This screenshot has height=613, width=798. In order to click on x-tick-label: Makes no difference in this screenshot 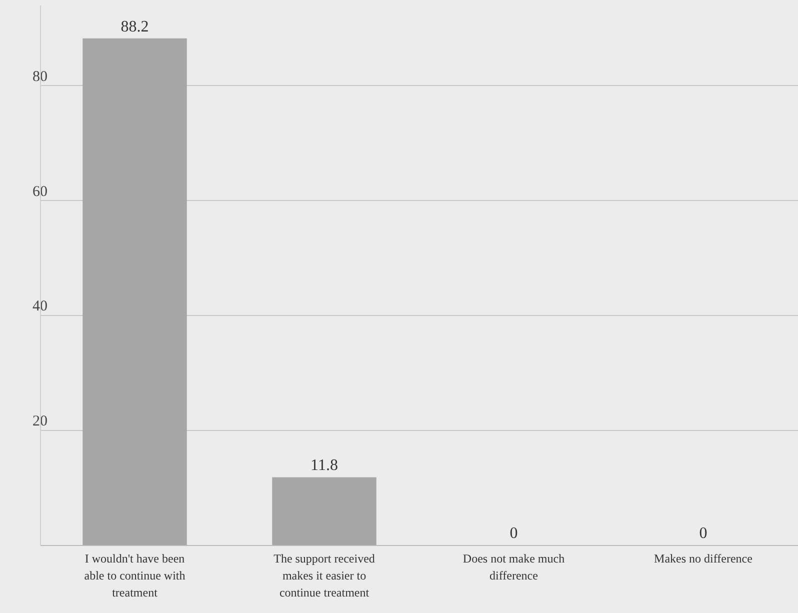, I will do `click(703, 559)`.